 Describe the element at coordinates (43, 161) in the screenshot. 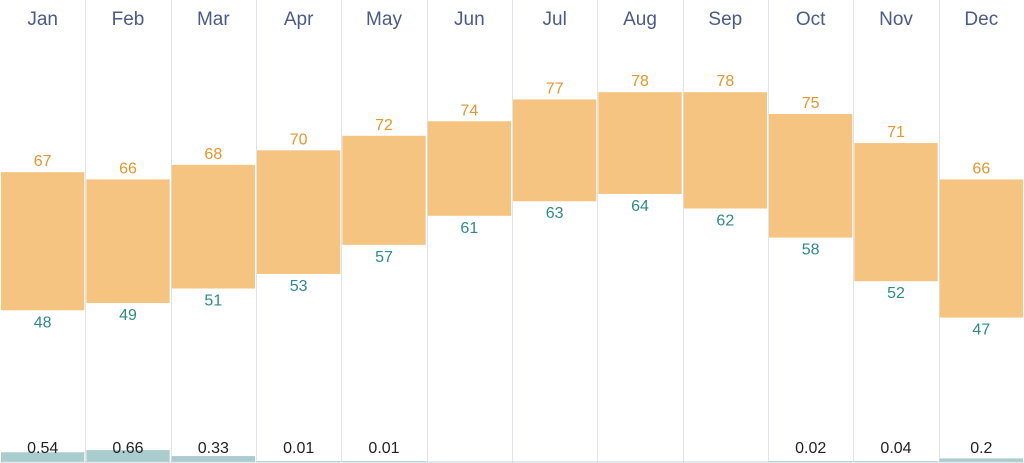

I see `high-temp-label-jan: 67` at that location.